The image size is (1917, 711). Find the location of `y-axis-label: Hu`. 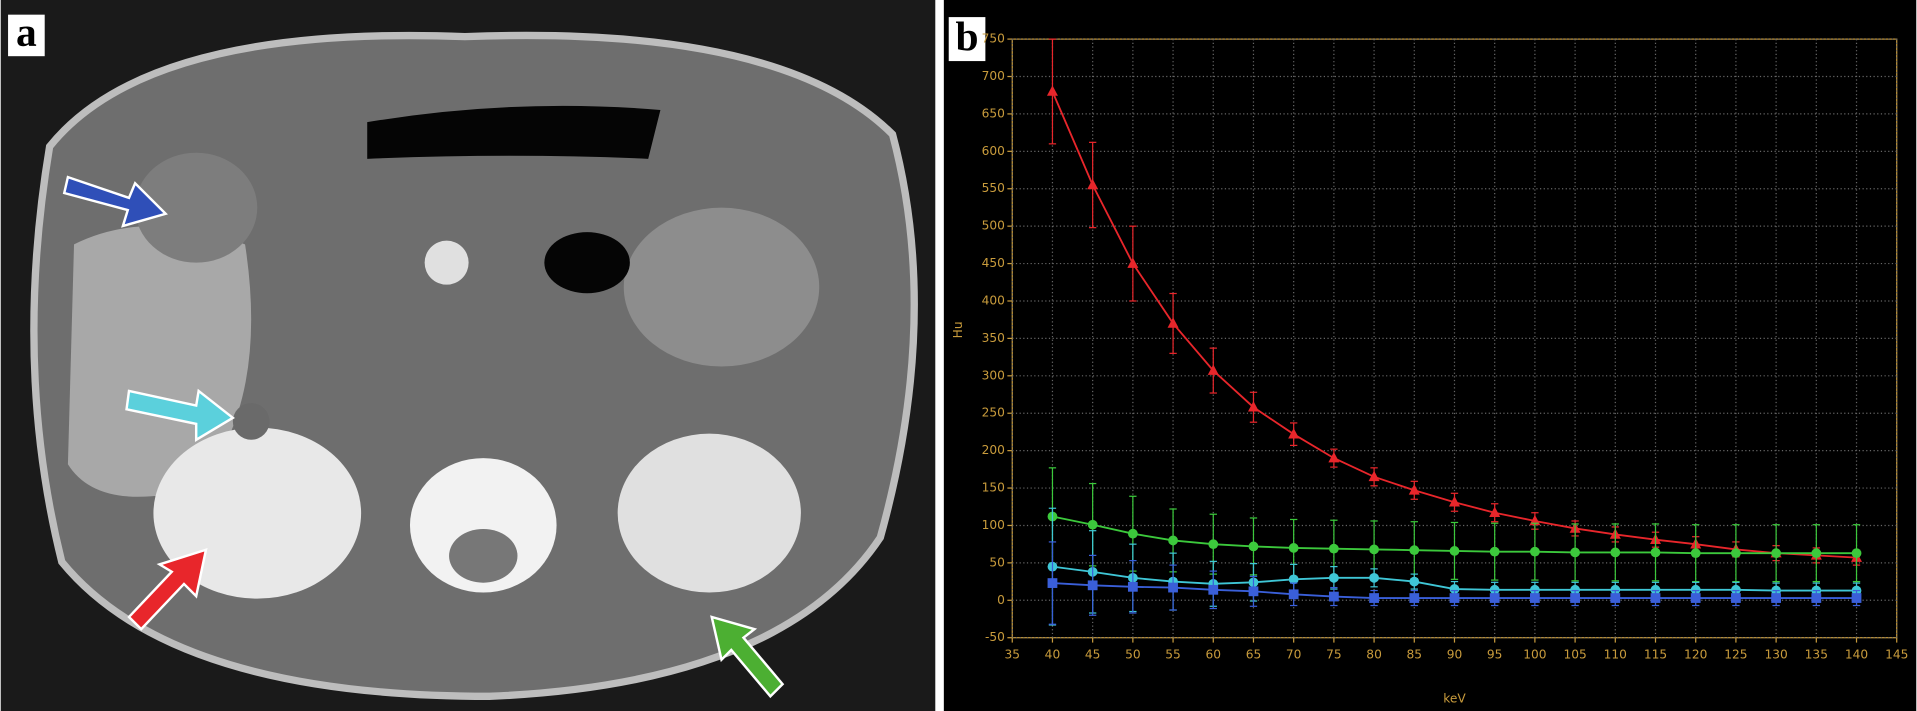

y-axis-label: Hu is located at coordinates (958, 329).